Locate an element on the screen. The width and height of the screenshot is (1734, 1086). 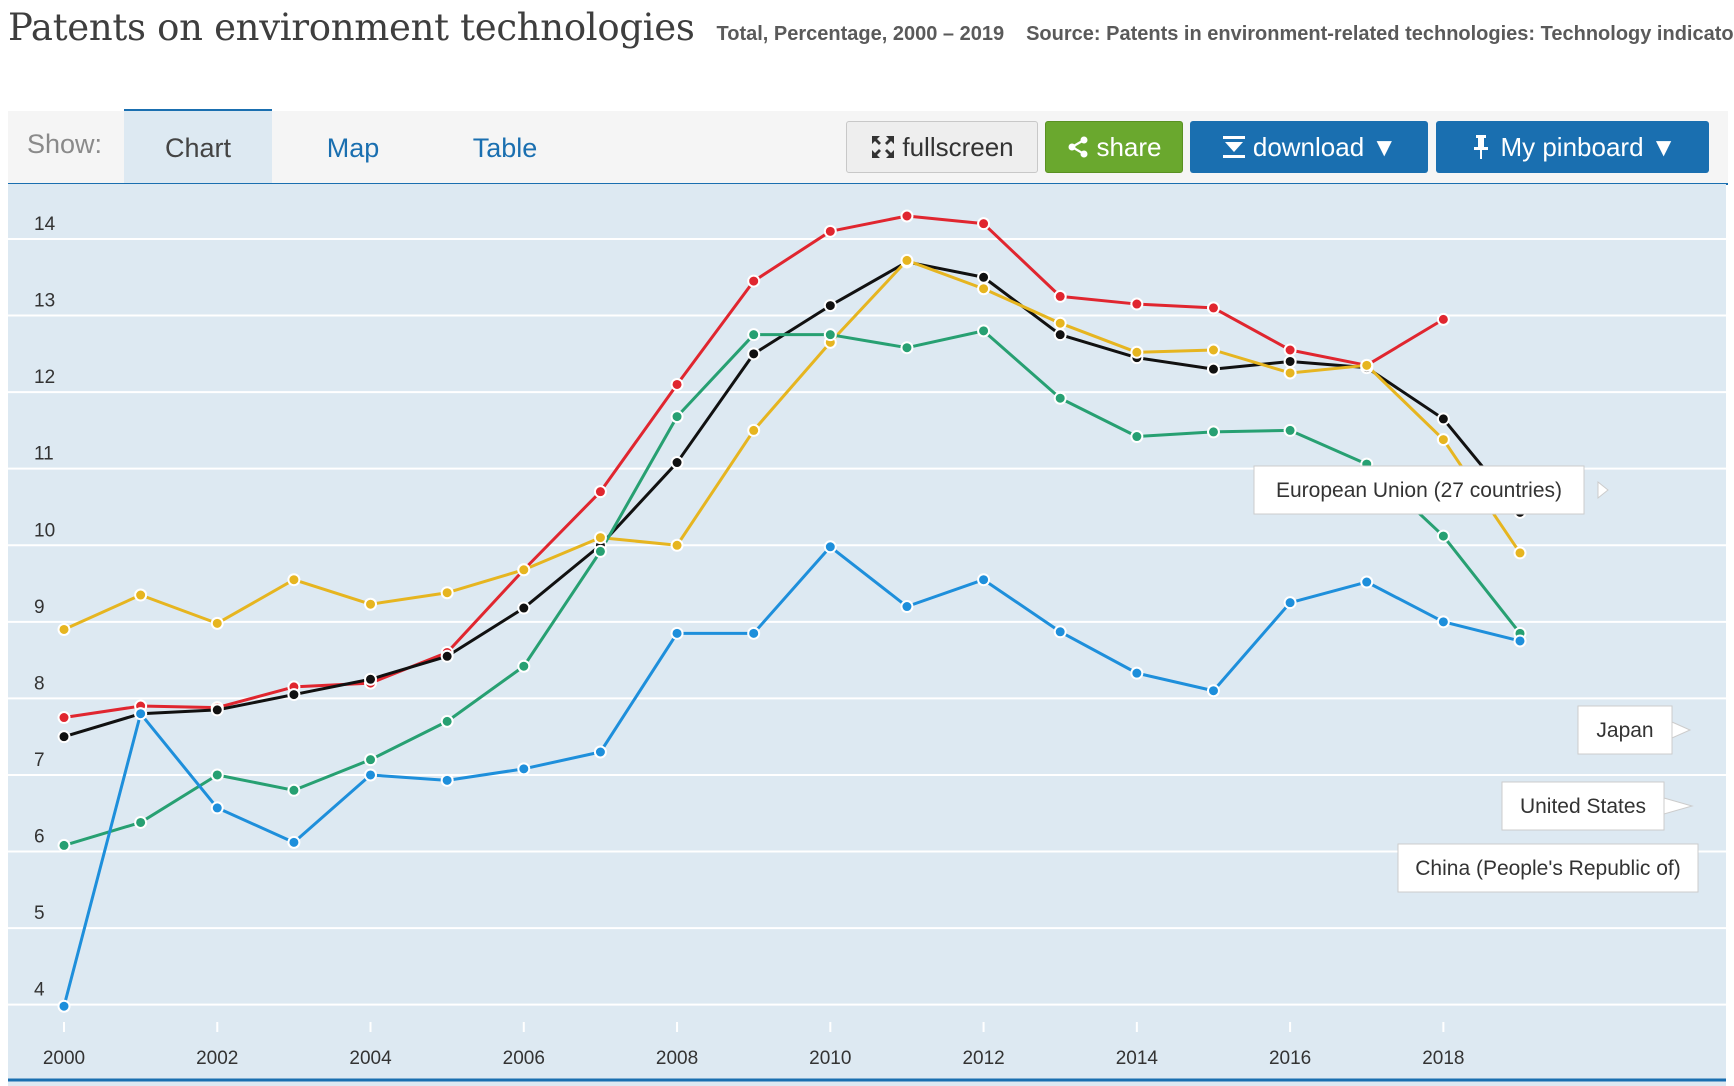
pinboard-label: My pinboard ▼ is located at coordinates (1588, 147).